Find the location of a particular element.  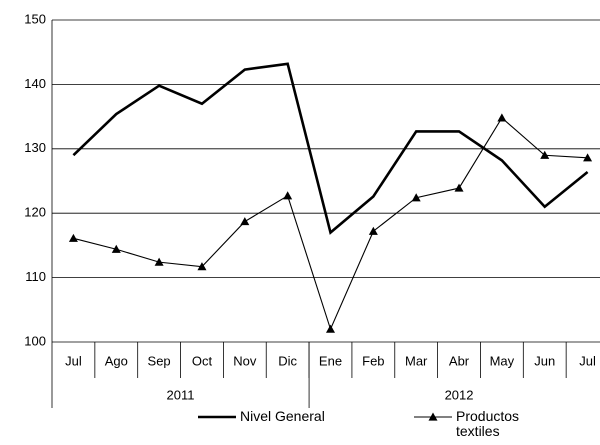

y-tick-label: 140 is located at coordinates (35, 83).